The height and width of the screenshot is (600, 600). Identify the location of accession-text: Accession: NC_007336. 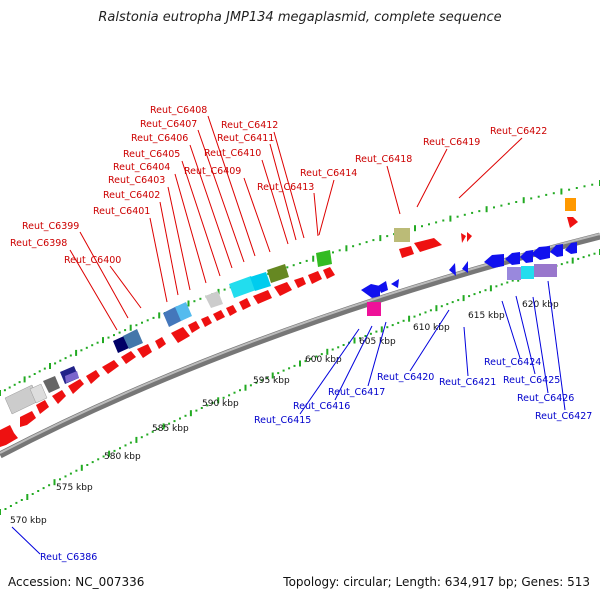
(76, 582).